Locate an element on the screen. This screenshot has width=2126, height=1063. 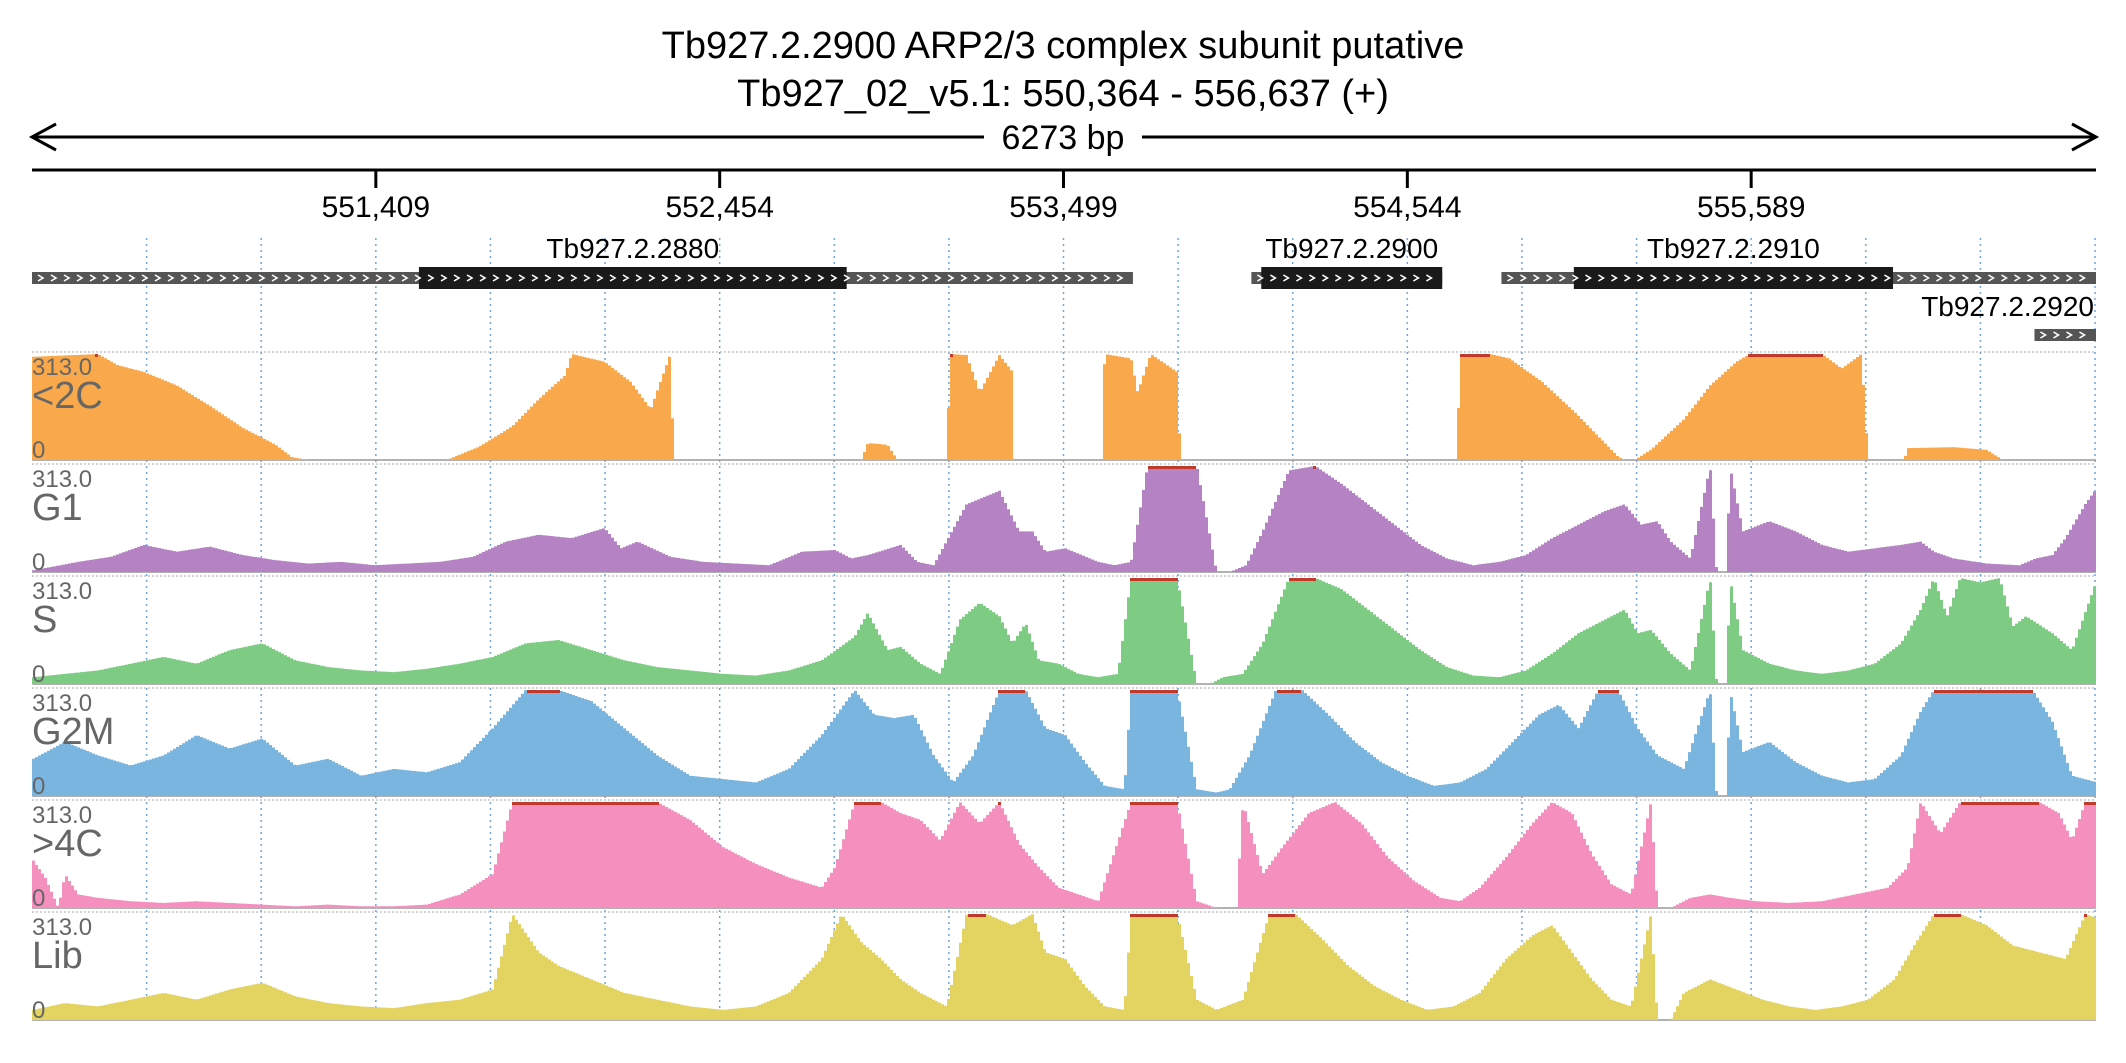
region-subtitle: Tb927_02_v5.1: 550,364 - 556,637 (+) is located at coordinates (1063, 94).